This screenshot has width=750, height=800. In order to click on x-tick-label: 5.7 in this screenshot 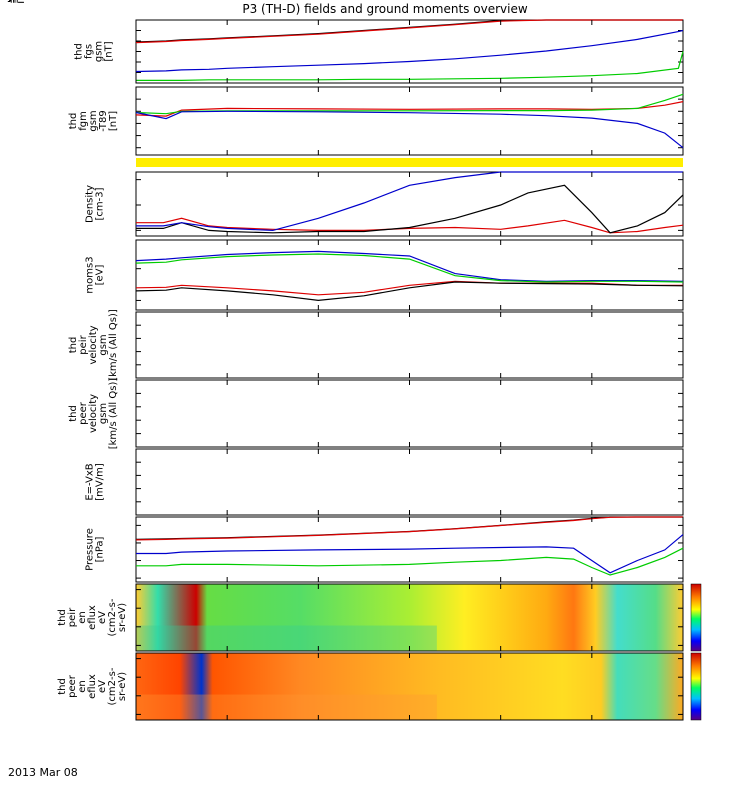, I will do `click(4, 1)`.